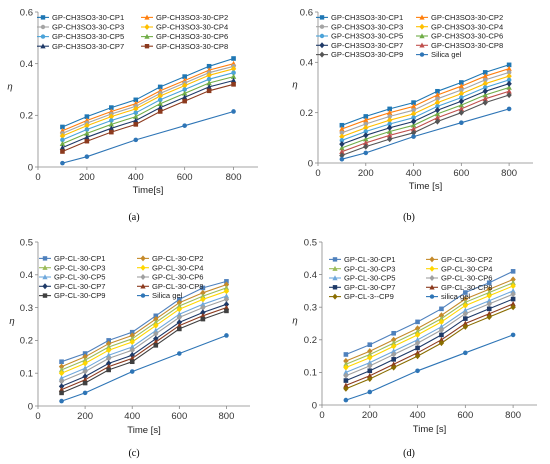 The width and height of the screenshot is (550, 464). I want to click on x-tick-label-c: 200, so click(85, 416).